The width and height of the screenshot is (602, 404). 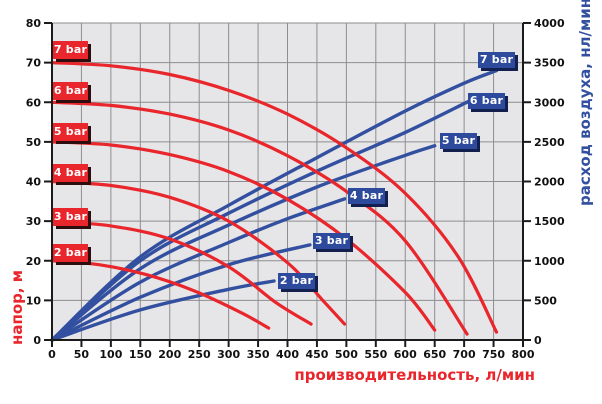 What do you see at coordinates (549, 23) in the screenshot?
I see `y-right-tick-label: 4000` at bounding box center [549, 23].